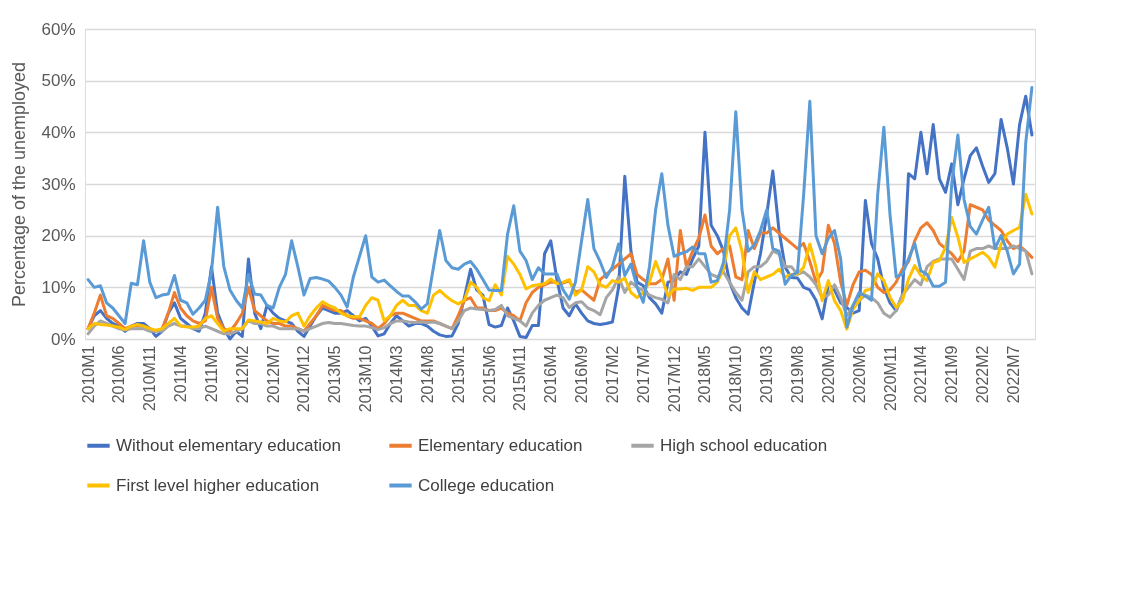 The height and width of the screenshot is (614, 1140). What do you see at coordinates (859, 374) in the screenshot?
I see `x-tick-label: 2020M6` at bounding box center [859, 374].